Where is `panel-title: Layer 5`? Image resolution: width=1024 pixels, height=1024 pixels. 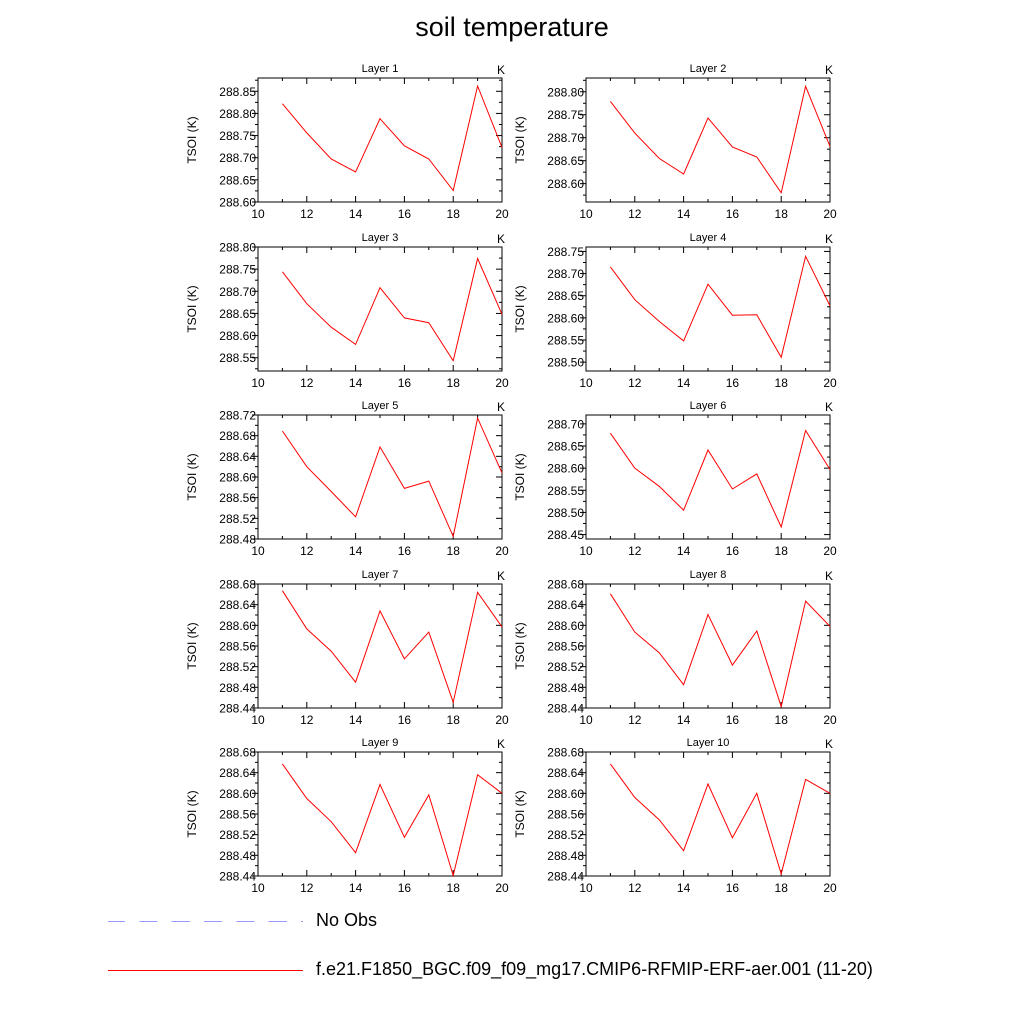
panel-title: Layer 5 is located at coordinates (380, 406).